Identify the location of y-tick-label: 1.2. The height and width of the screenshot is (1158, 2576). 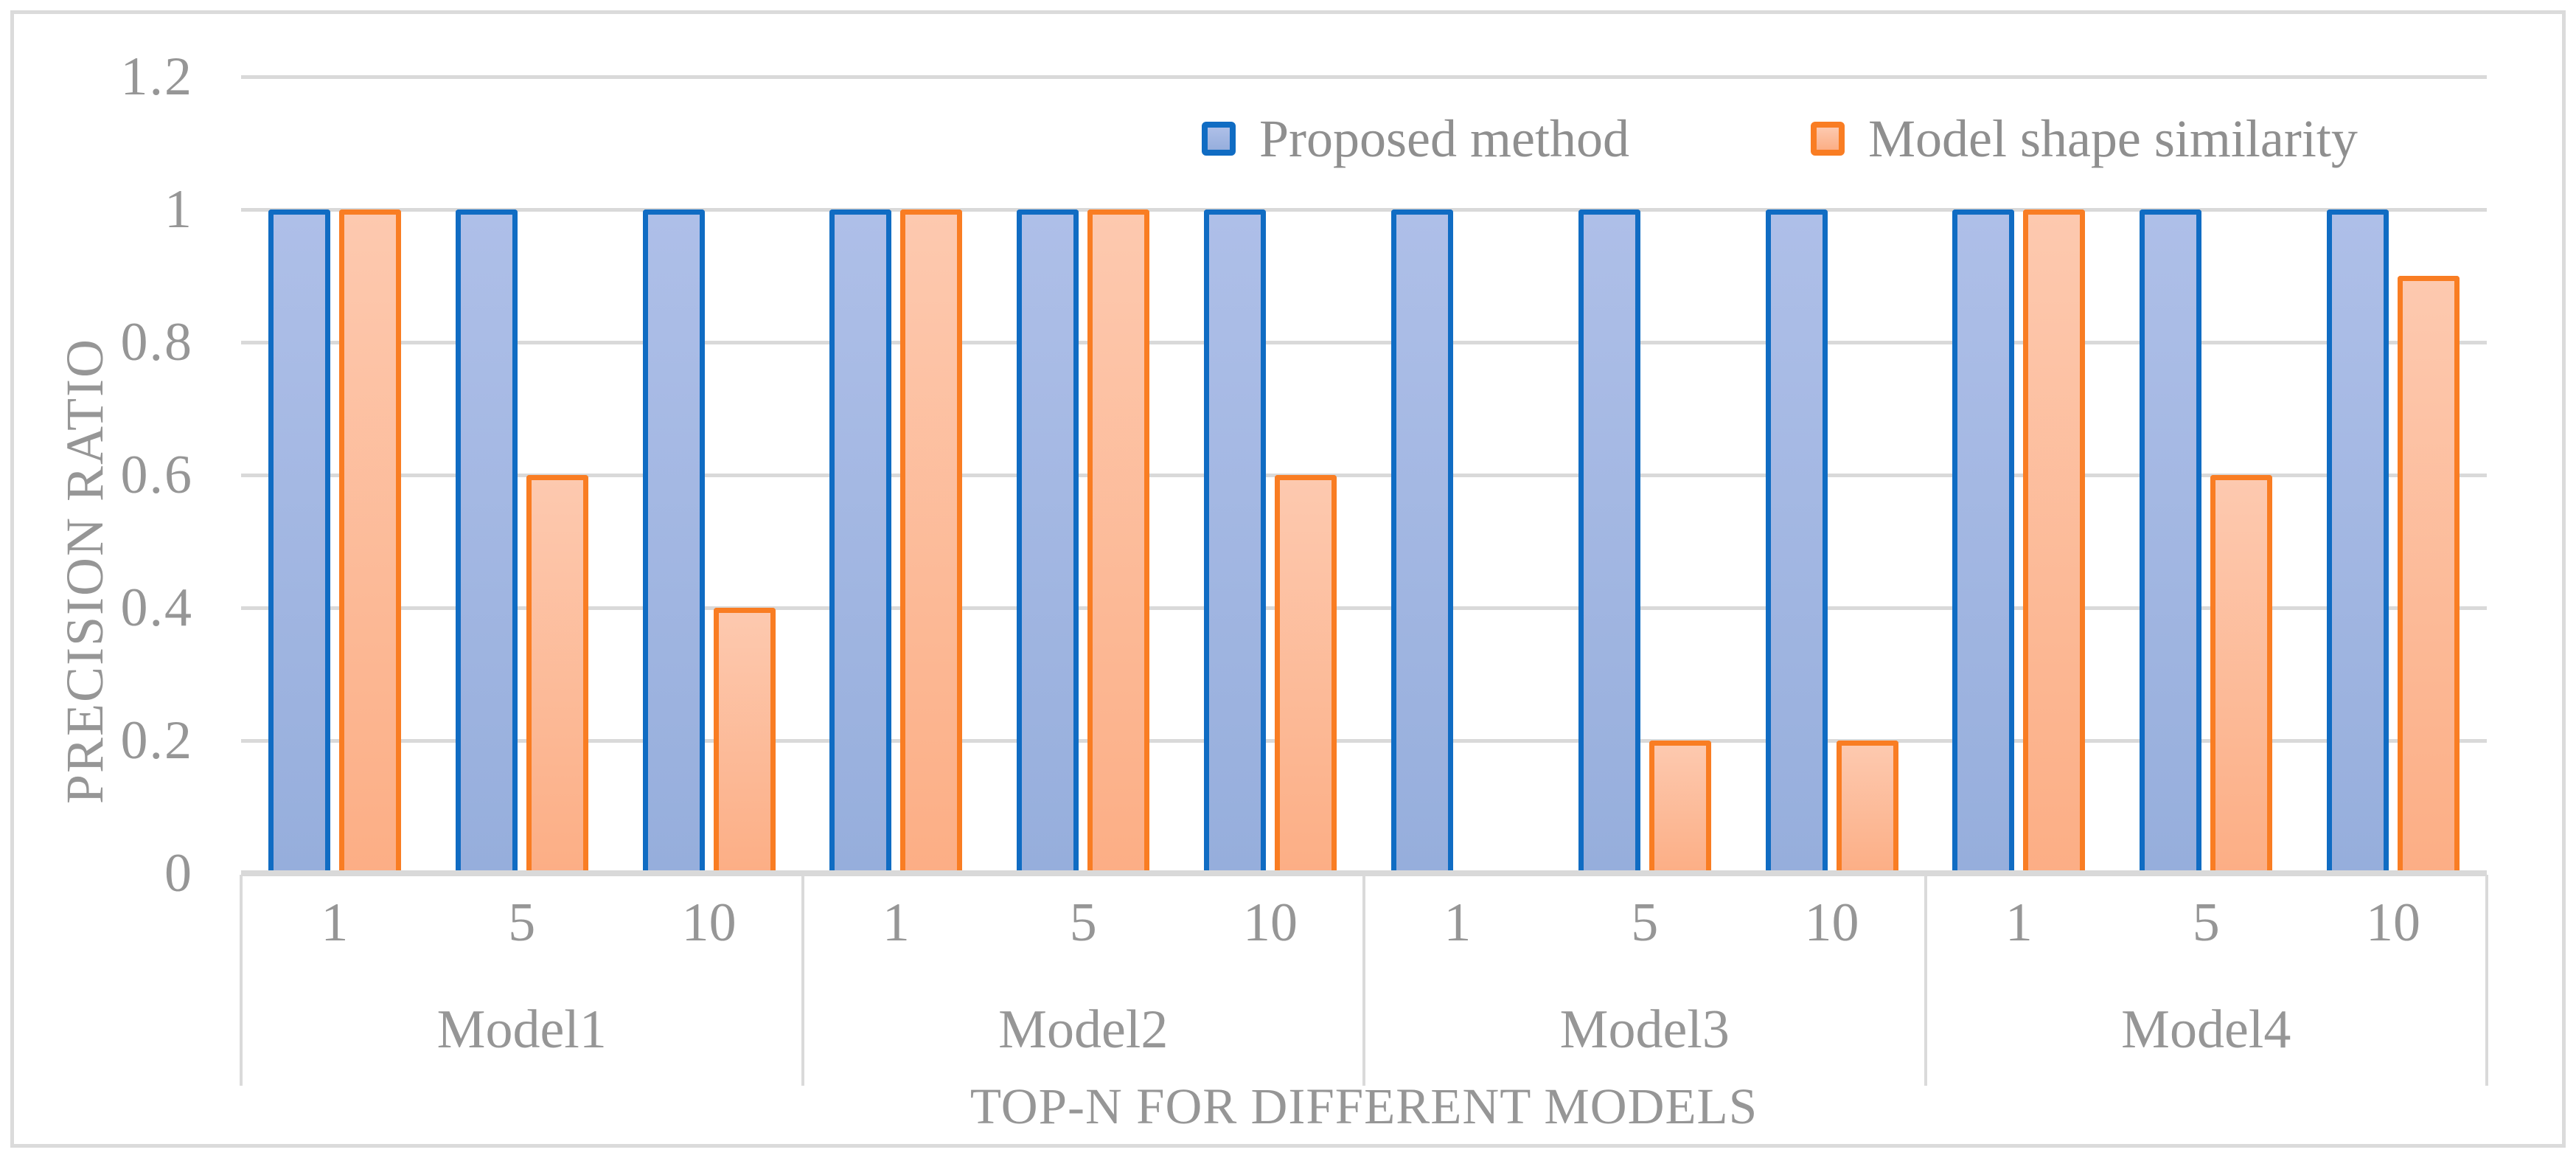
(157, 76).